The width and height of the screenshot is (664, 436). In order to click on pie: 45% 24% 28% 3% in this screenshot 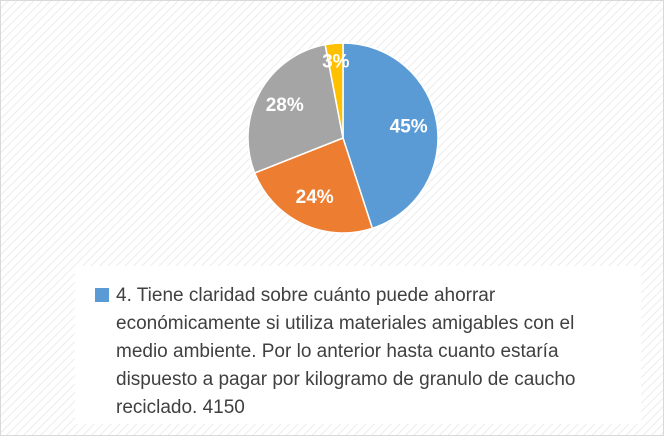, I will do `click(343, 138)`.